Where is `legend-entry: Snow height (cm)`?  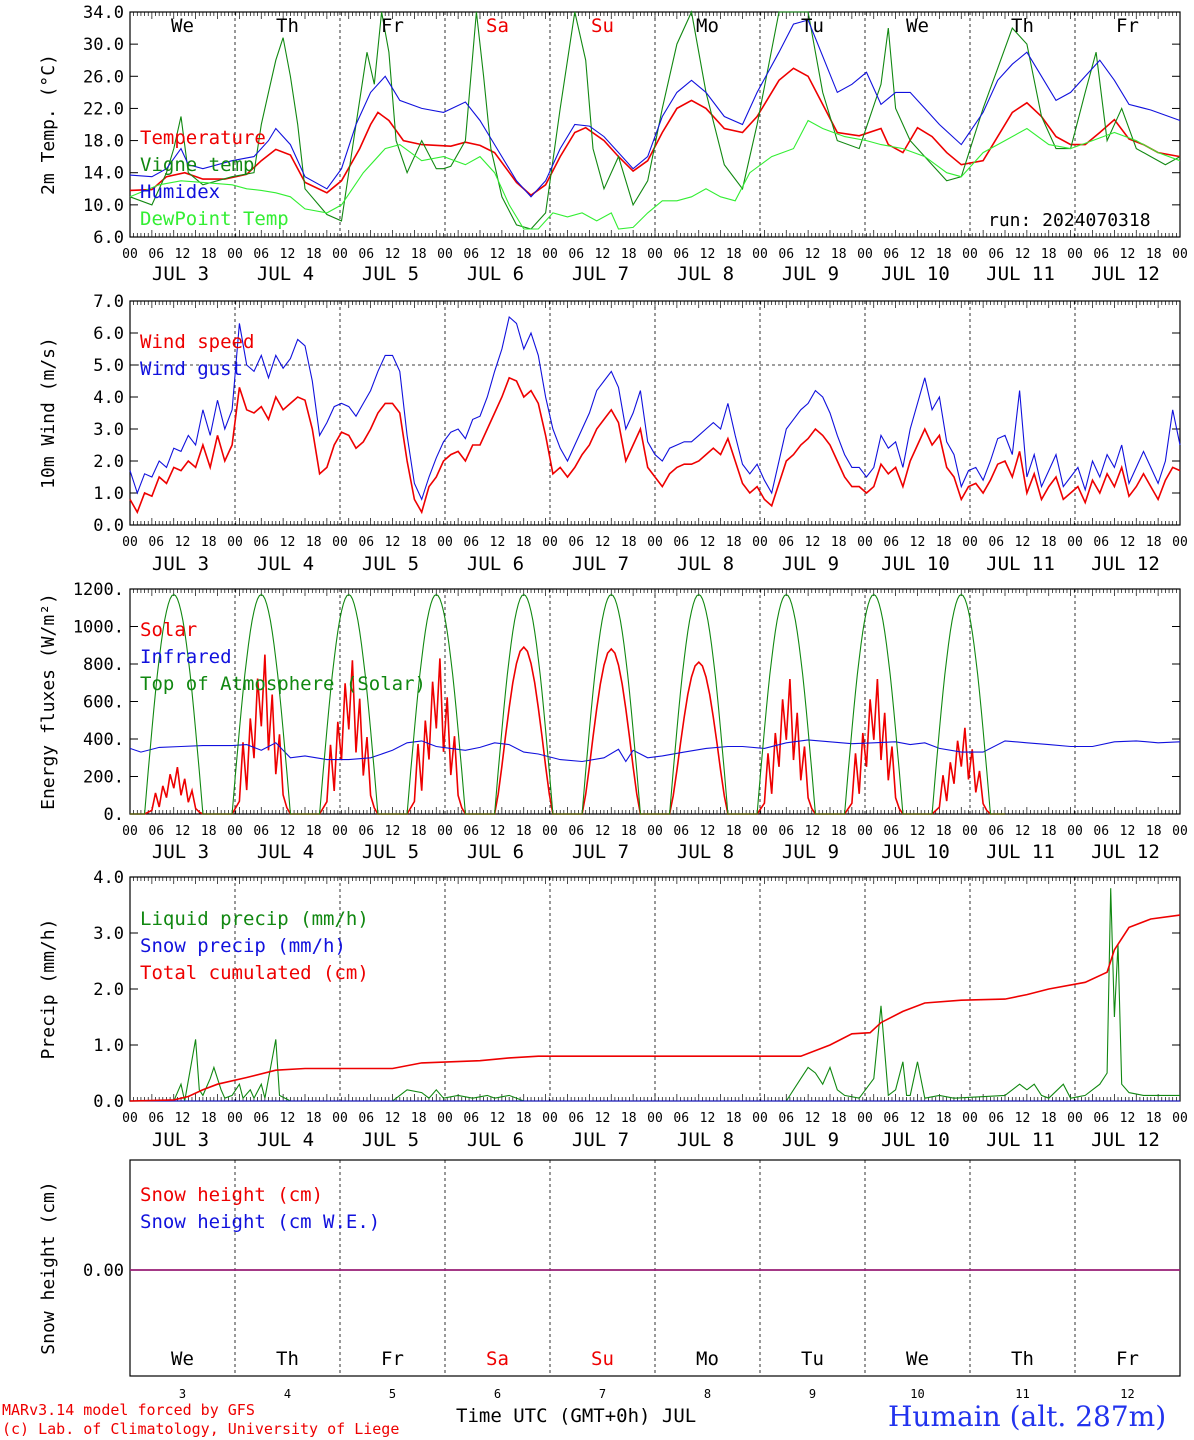 legend-entry: Snow height (cm) is located at coordinates (231, 1195).